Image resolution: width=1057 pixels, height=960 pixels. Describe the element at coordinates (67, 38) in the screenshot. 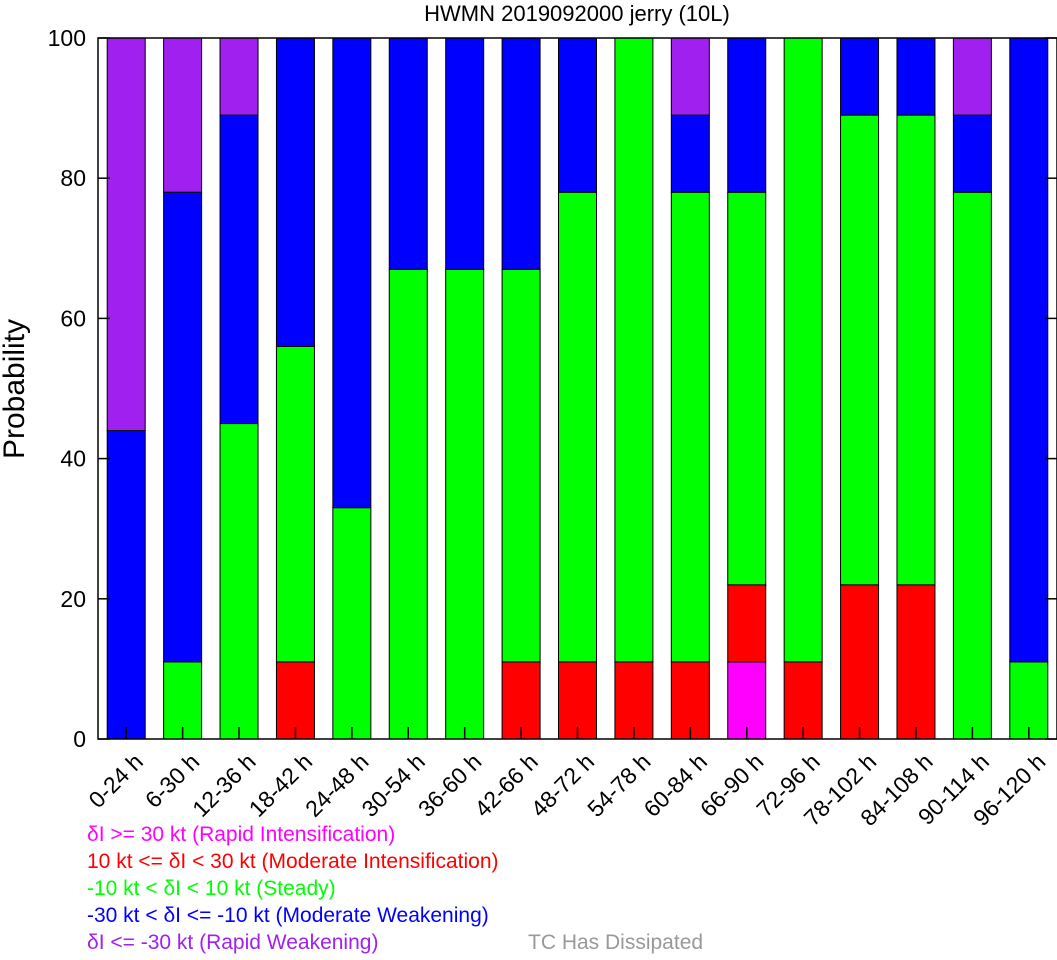

I see `y-tick-label: 100` at that location.